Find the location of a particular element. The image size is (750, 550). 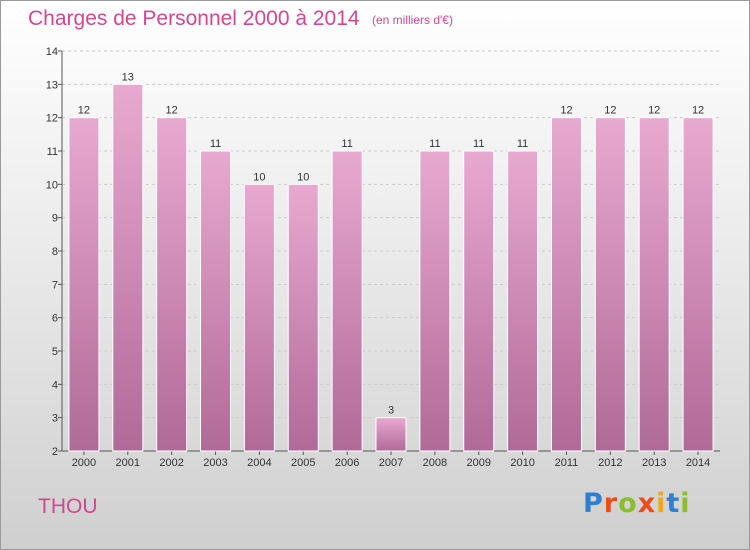

x-tick-label: 2009 is located at coordinates (478, 463).